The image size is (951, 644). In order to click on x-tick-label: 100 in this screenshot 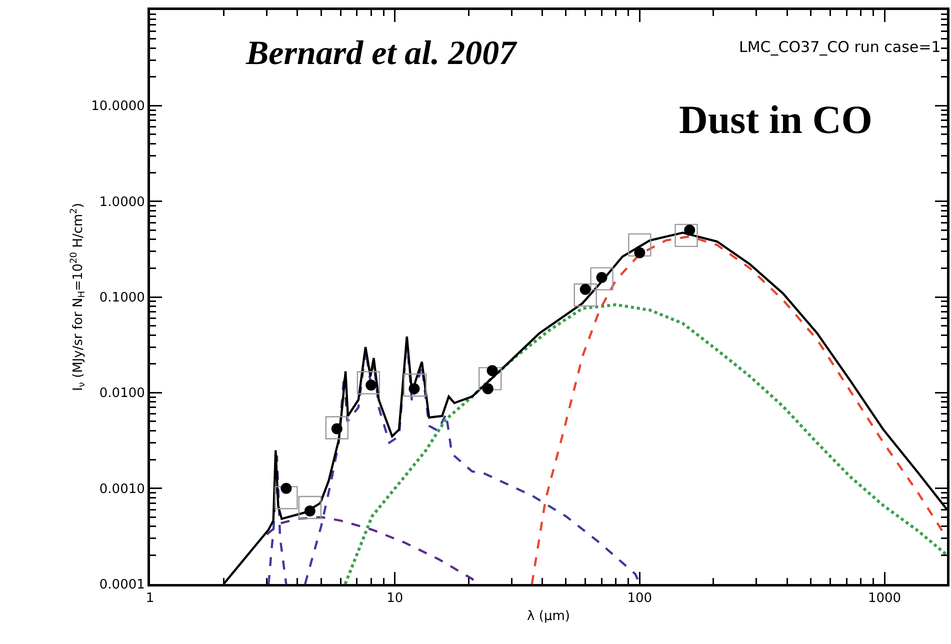, I will do `click(639, 598)`.